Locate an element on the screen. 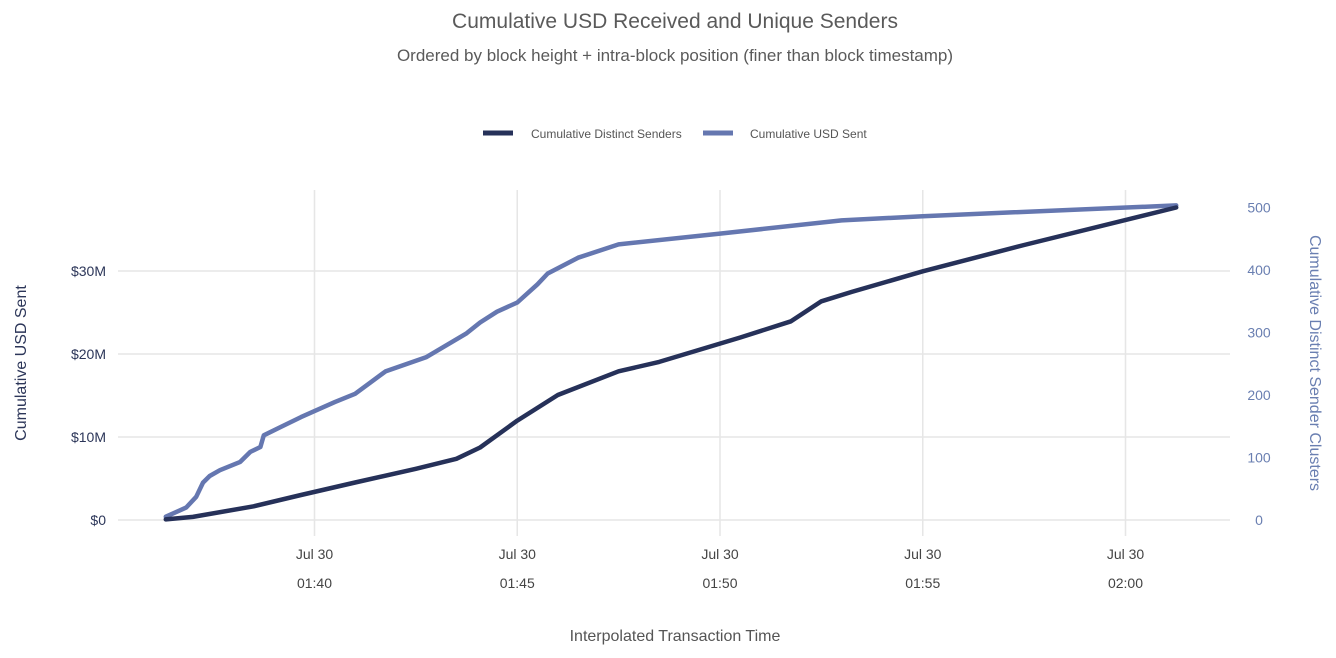 This screenshot has height=658, width=1336. y-right-tick-label: 100 is located at coordinates (1259, 458).